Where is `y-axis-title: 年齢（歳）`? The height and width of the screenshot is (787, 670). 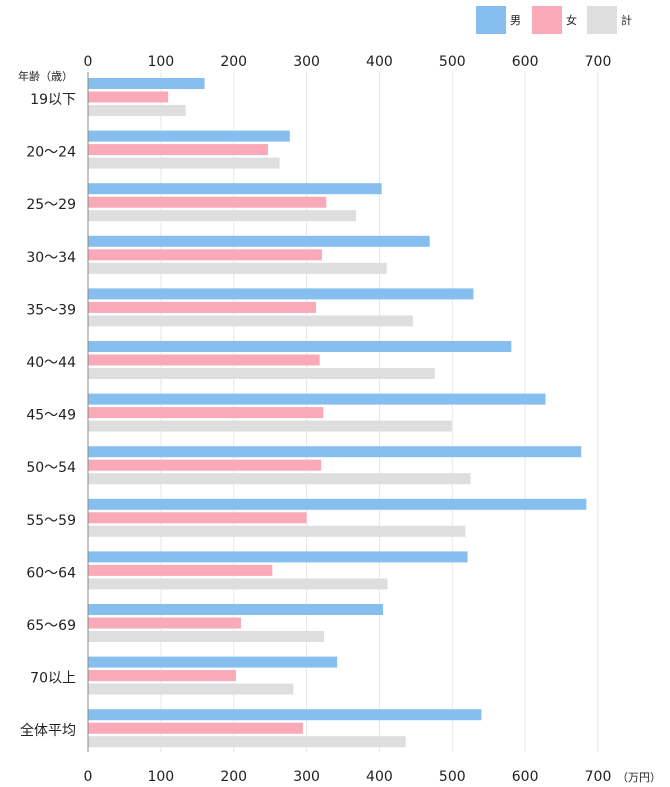 y-axis-title: 年齢（歳） is located at coordinates (45, 76).